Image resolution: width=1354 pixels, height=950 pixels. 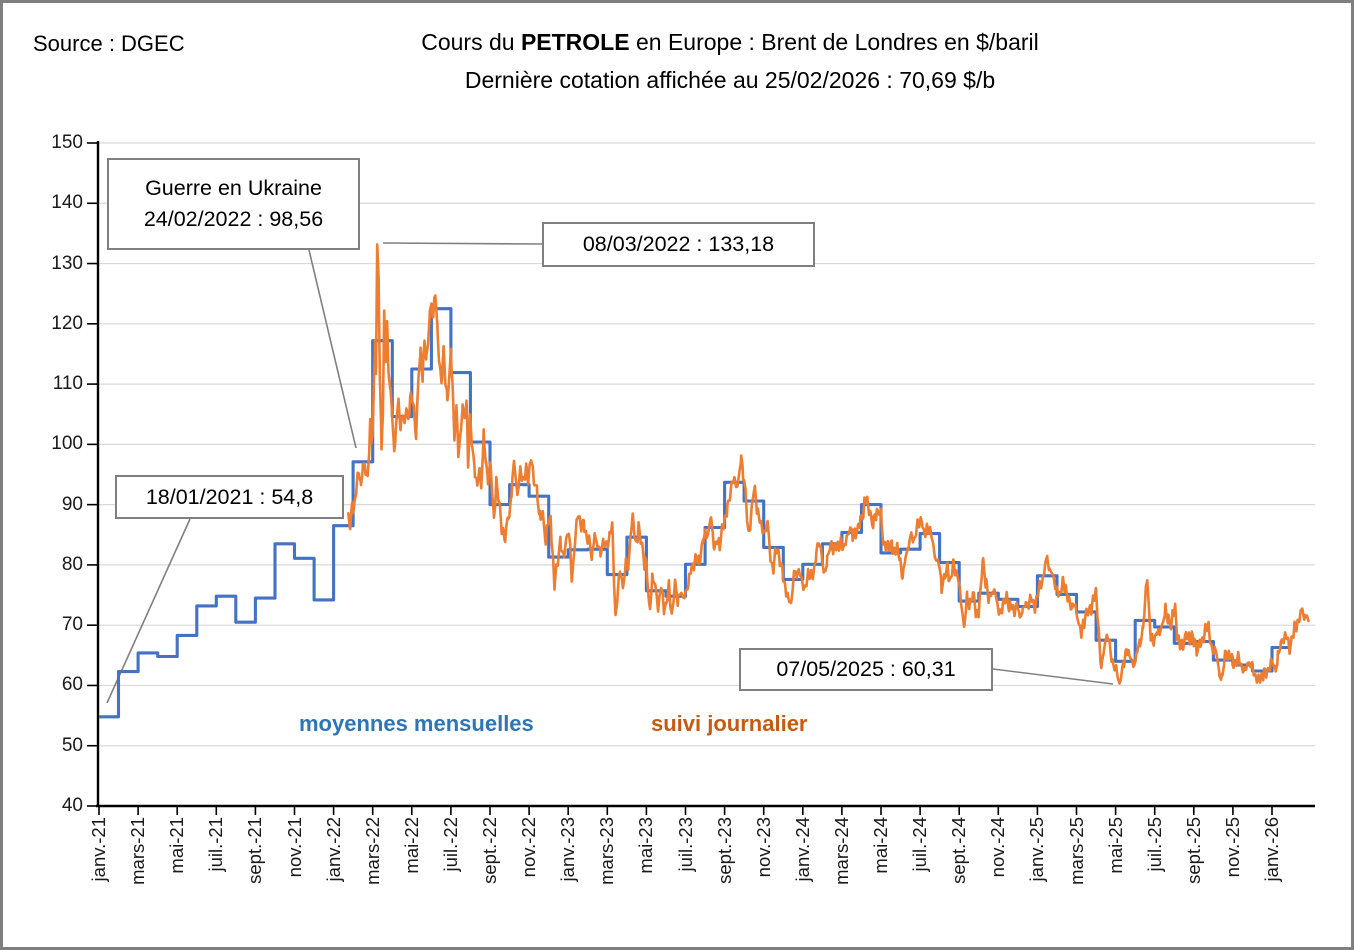 I want to click on x-axis-label: mai-22, so click(x=411, y=845).